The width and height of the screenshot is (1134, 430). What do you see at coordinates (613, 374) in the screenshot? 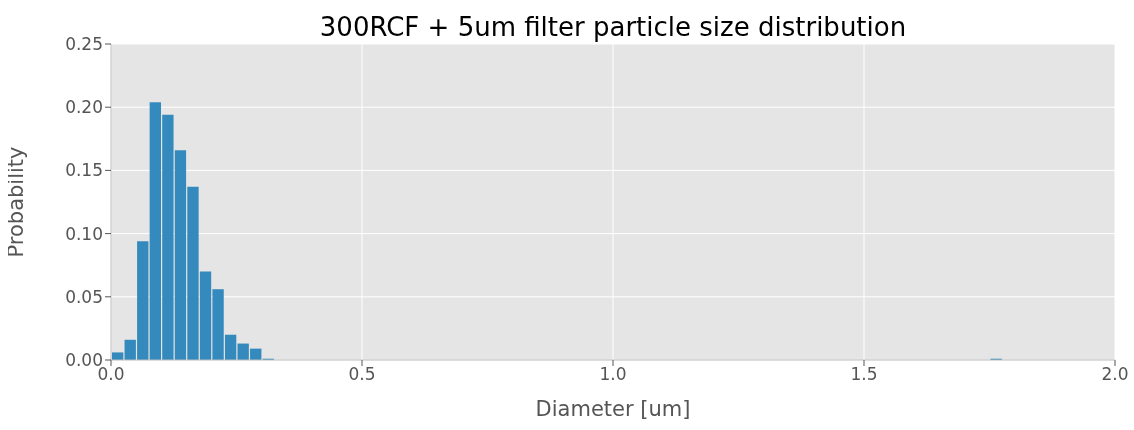
I see `x-tick-label: 1.0` at bounding box center [613, 374].